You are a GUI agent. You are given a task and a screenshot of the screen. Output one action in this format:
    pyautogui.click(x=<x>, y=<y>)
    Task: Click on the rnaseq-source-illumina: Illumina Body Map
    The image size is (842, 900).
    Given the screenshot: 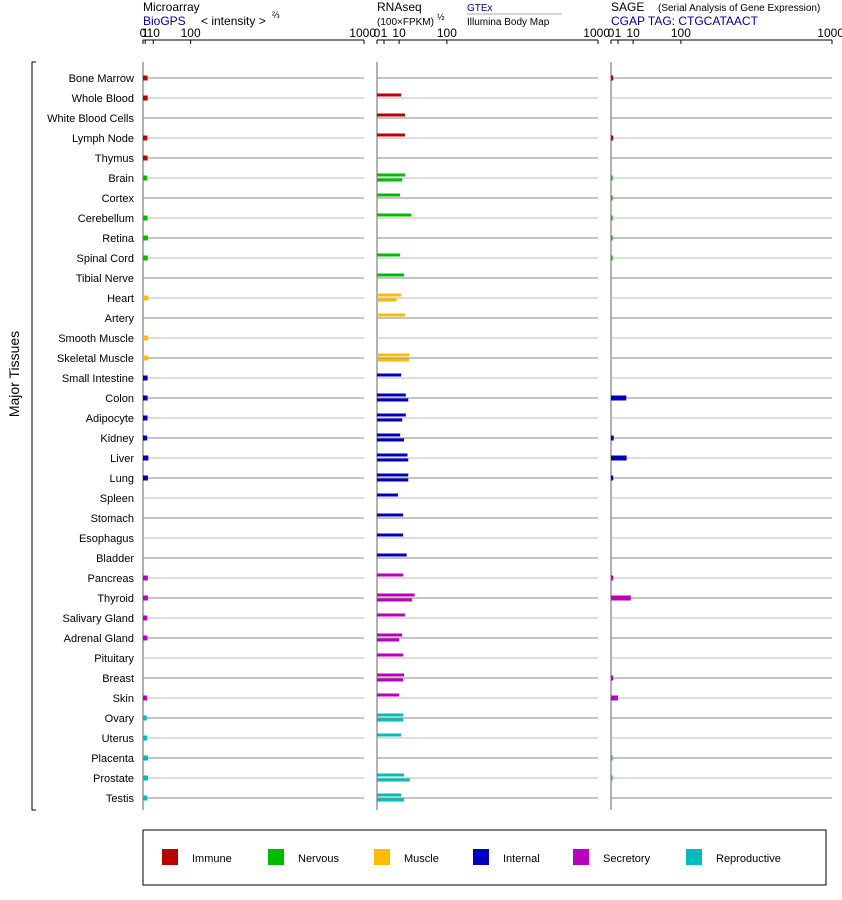 What is the action you would take?
    pyautogui.click(x=508, y=22)
    